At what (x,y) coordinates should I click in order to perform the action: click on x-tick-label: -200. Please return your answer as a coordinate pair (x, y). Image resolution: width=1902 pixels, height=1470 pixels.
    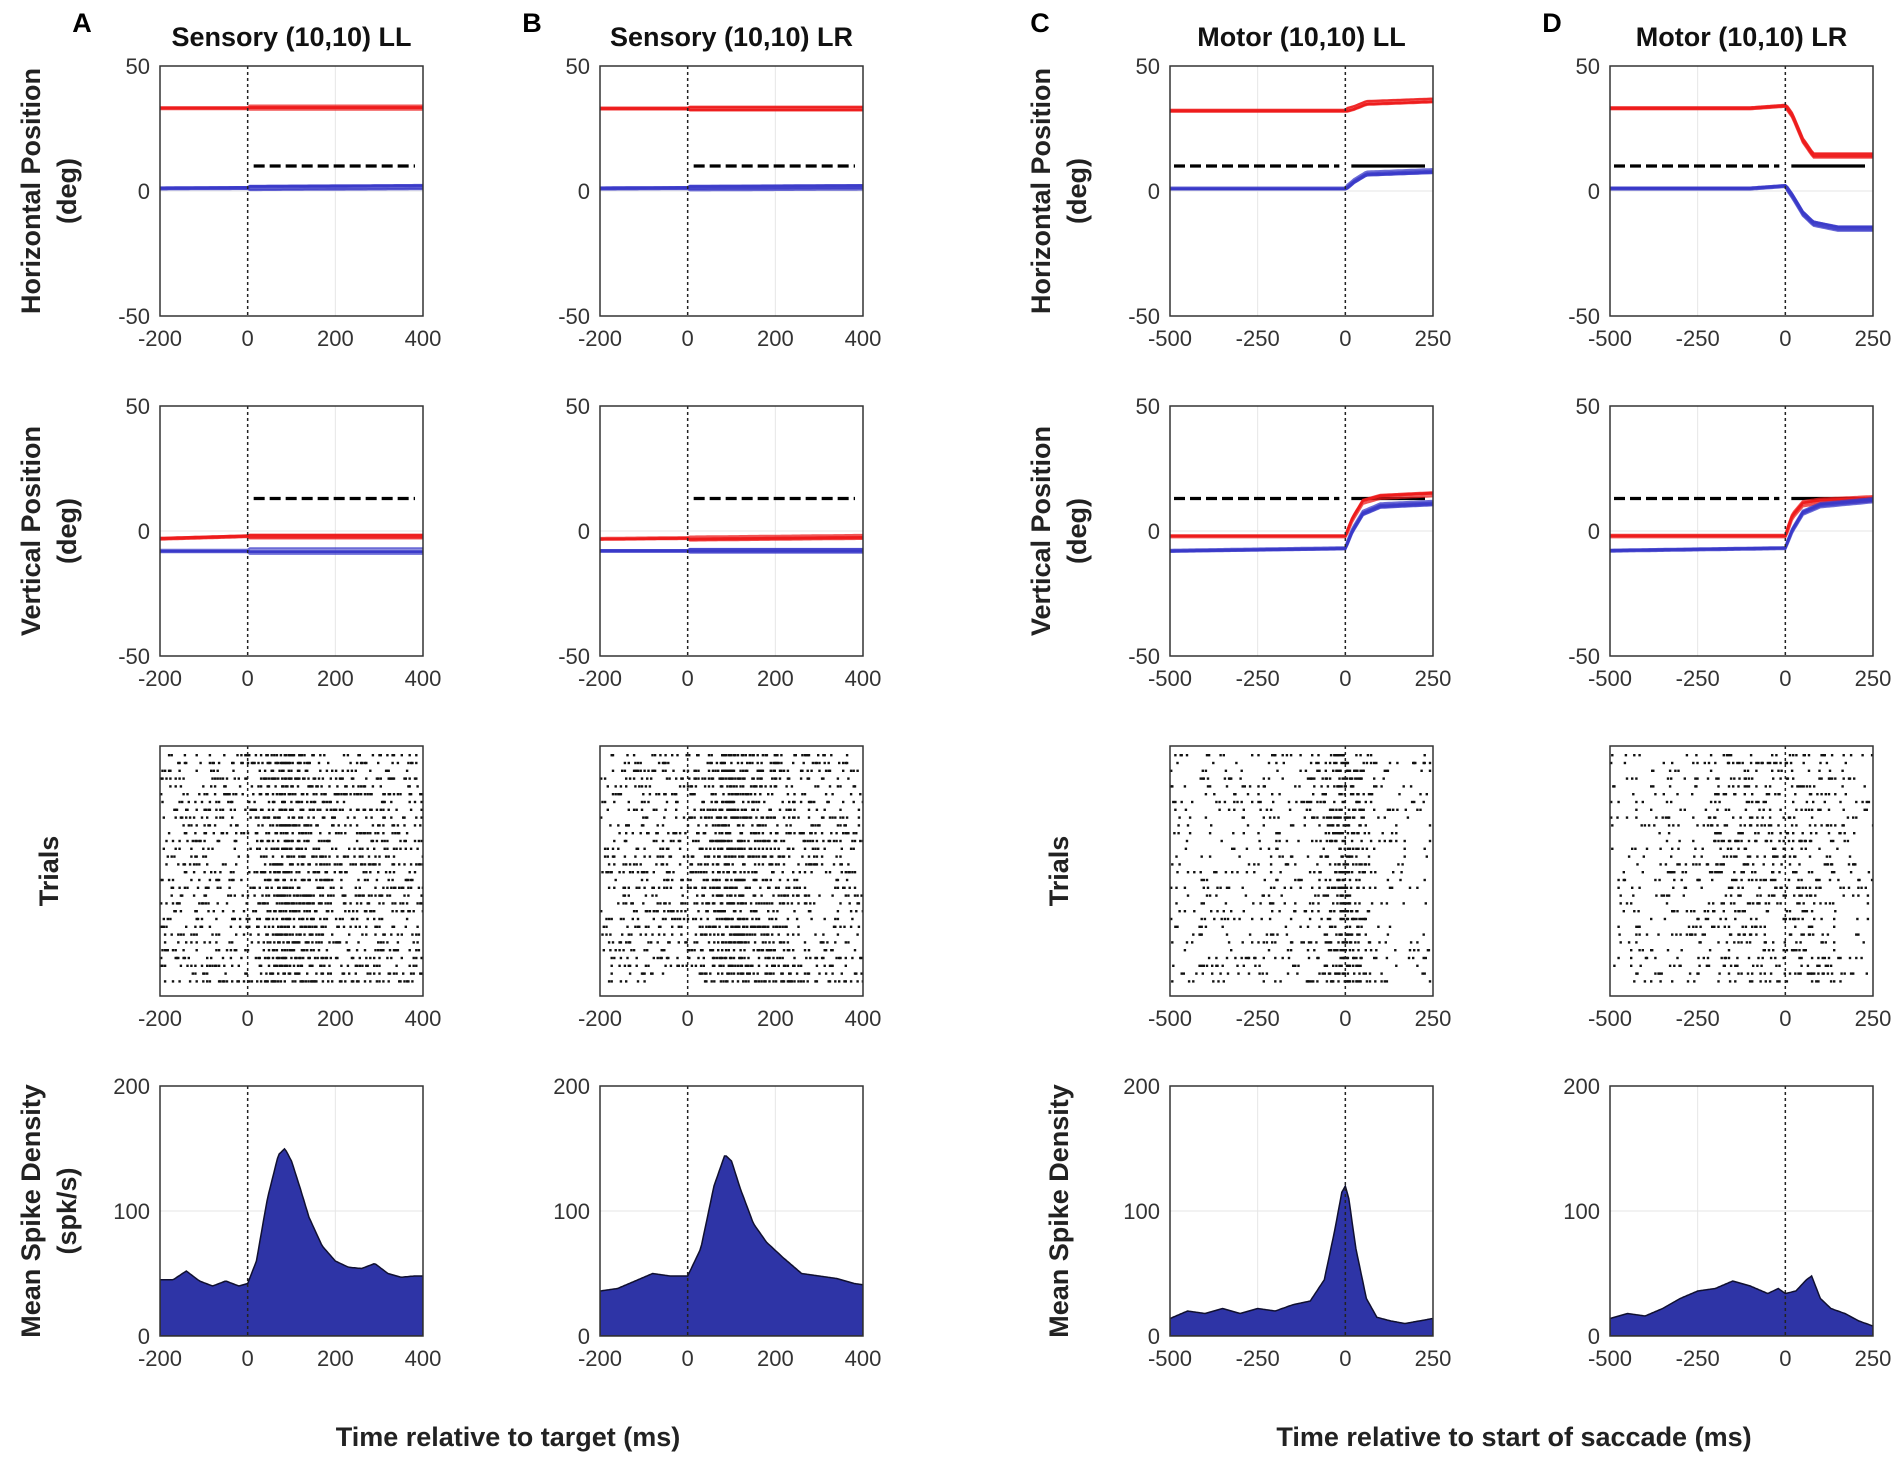
    Looking at the image, I should click on (600, 678).